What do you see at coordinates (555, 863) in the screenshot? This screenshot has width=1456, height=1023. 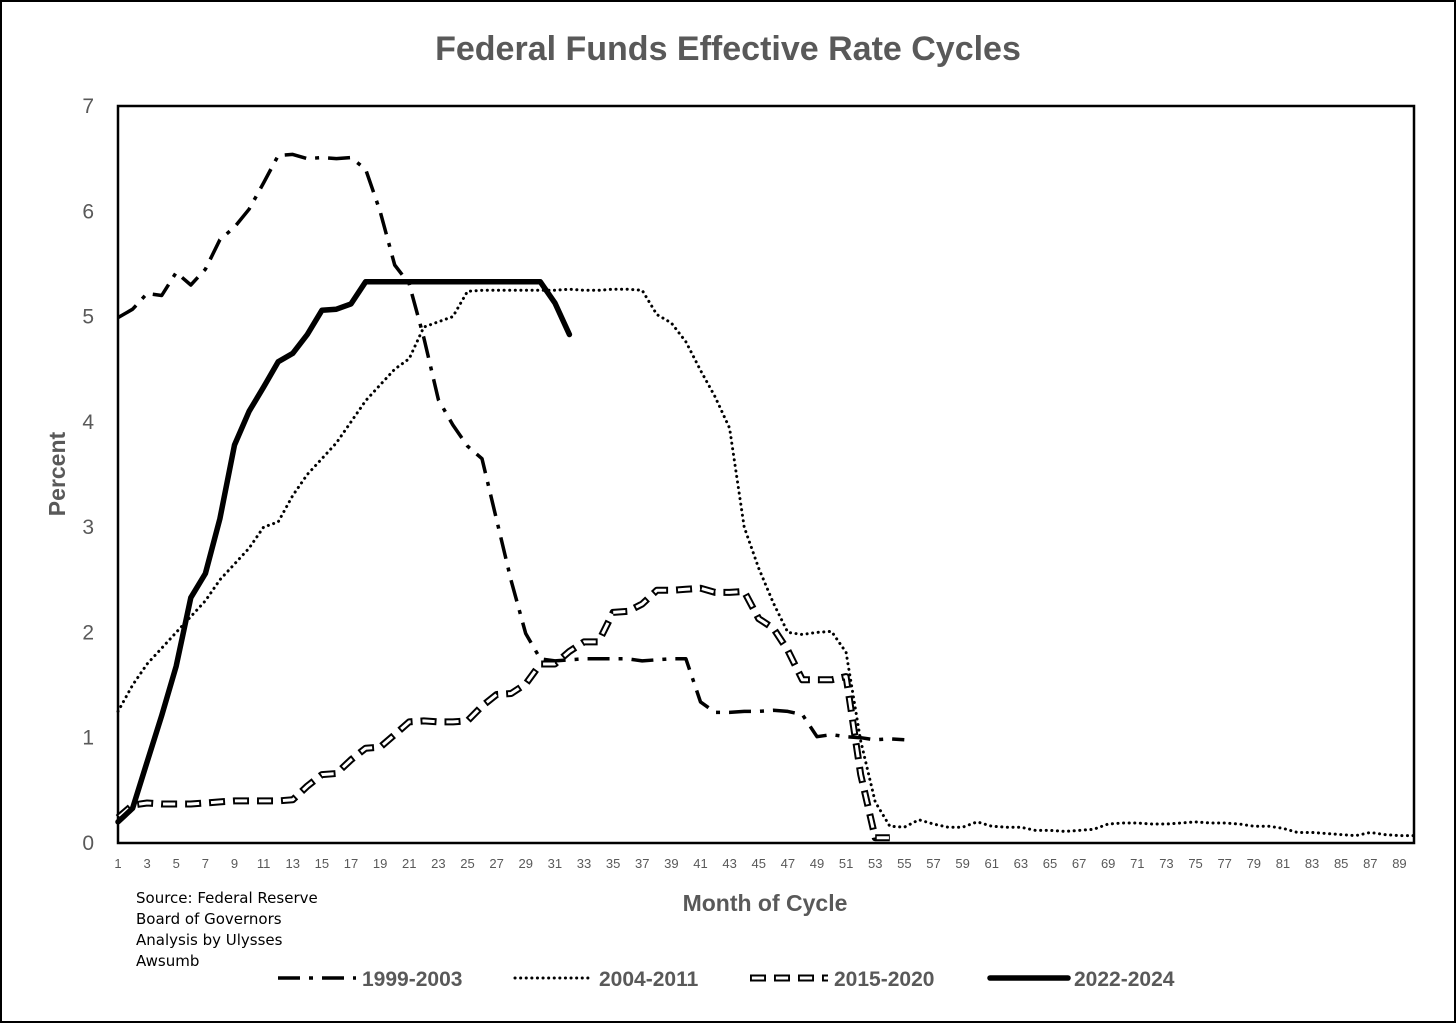 I see `x-tick-label: 31` at bounding box center [555, 863].